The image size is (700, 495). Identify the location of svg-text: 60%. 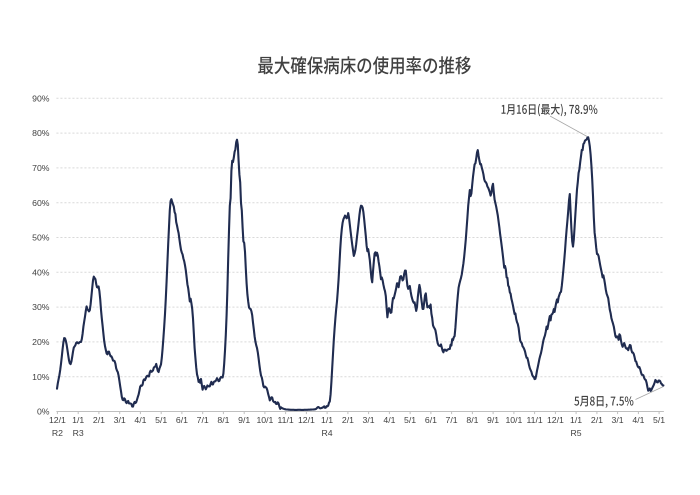
(41, 203).